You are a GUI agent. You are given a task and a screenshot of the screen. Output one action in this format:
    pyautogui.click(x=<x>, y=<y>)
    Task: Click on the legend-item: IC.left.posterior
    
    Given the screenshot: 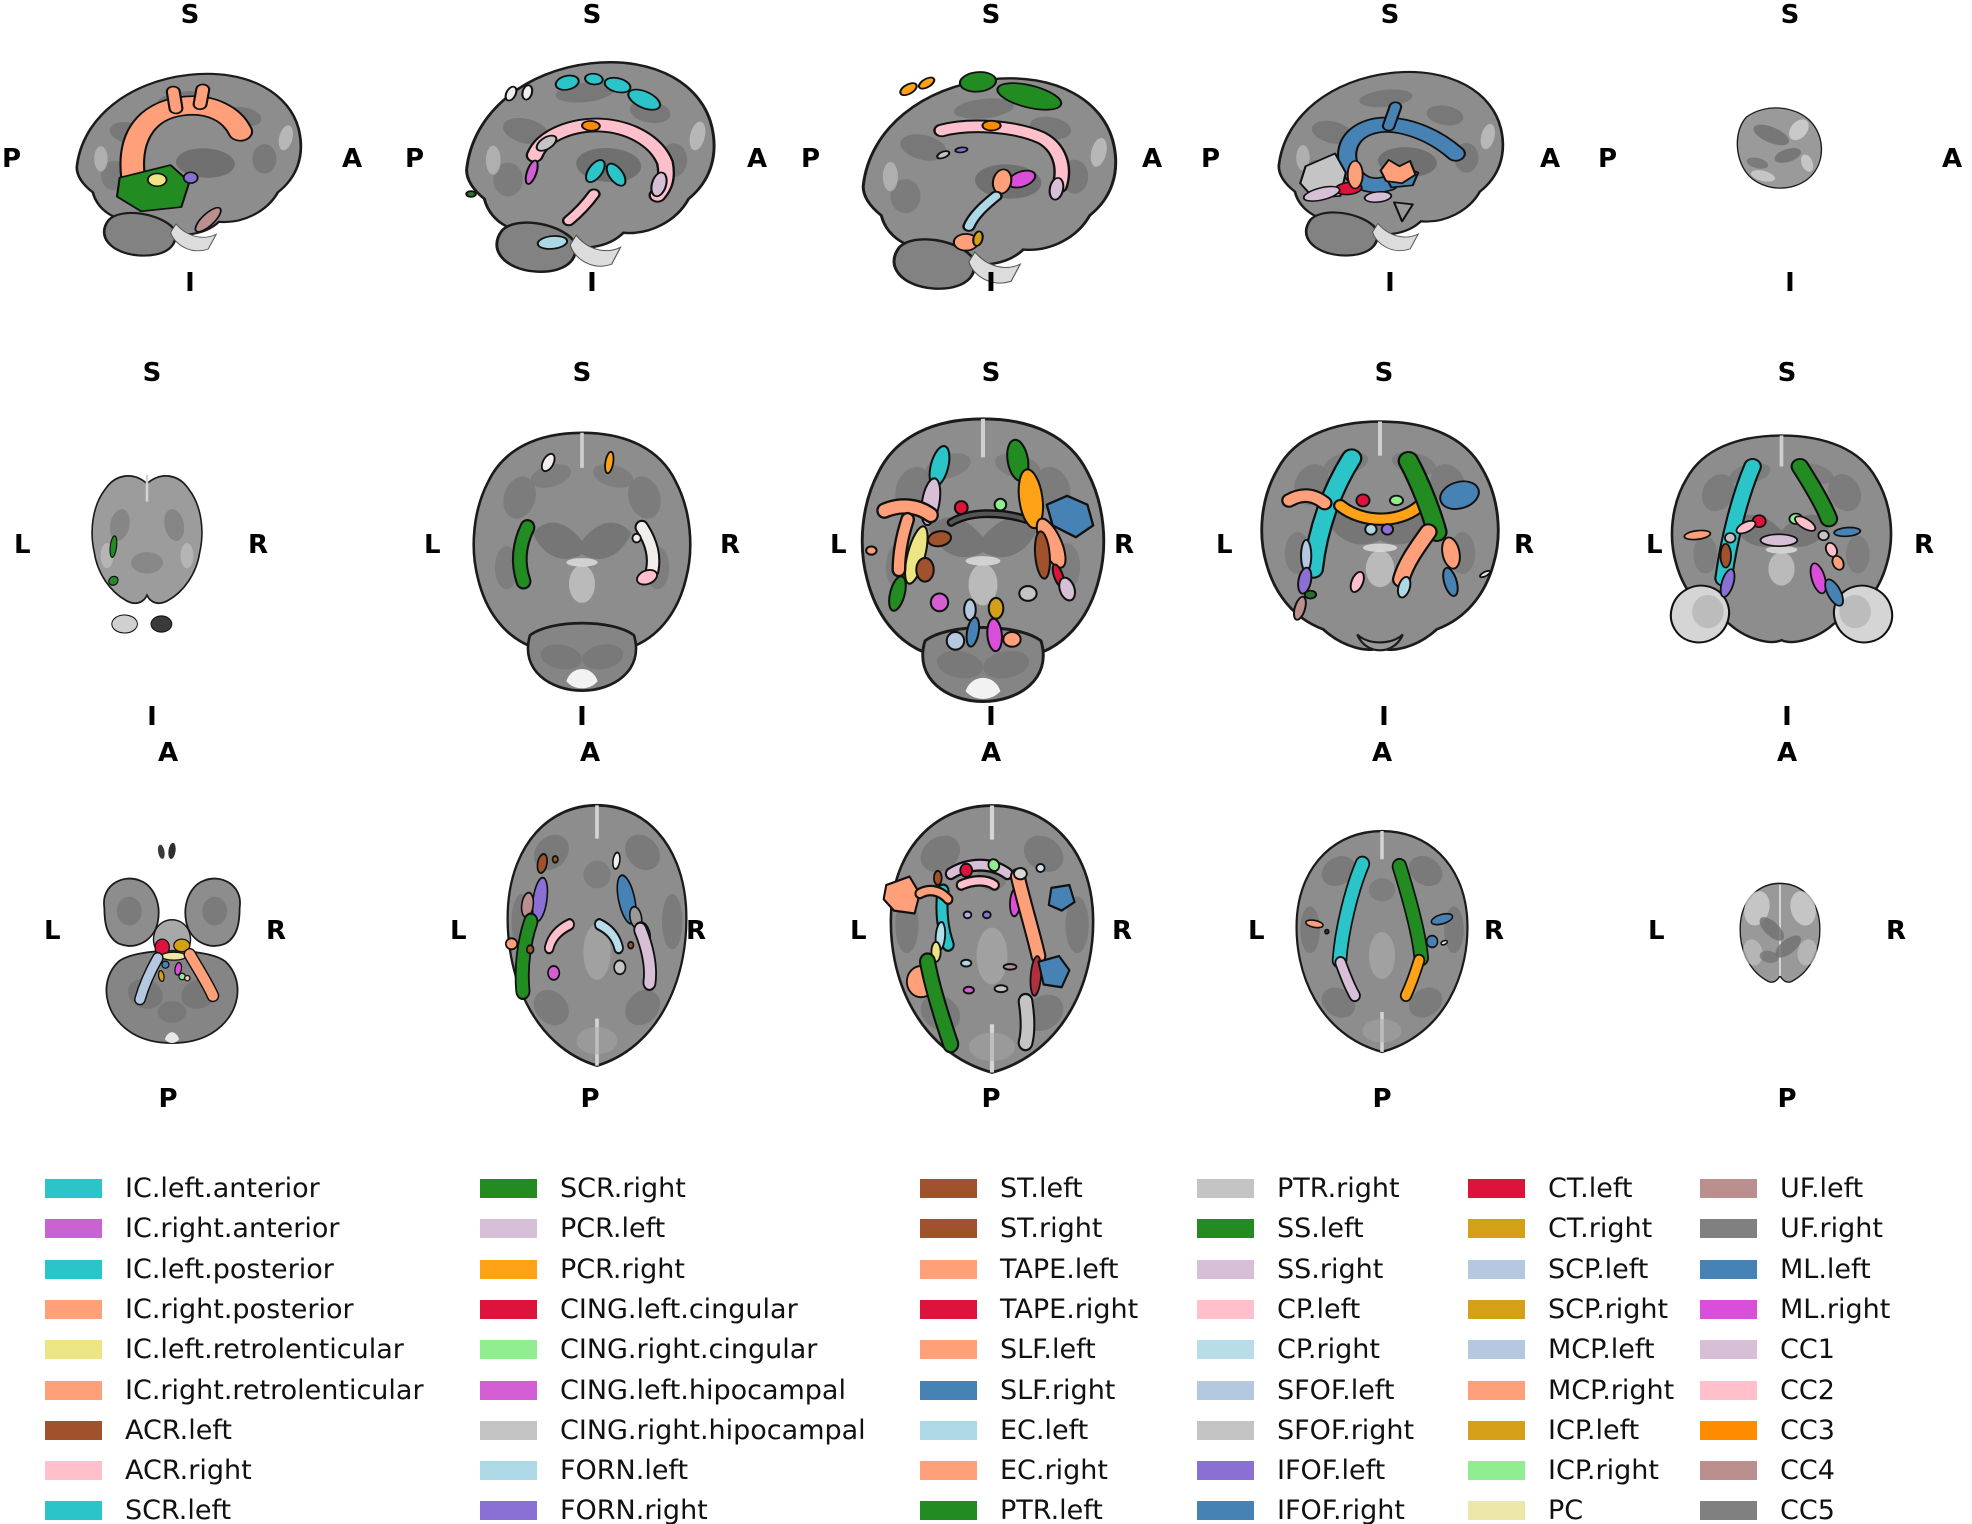 What is the action you would take?
    pyautogui.click(x=189, y=1269)
    